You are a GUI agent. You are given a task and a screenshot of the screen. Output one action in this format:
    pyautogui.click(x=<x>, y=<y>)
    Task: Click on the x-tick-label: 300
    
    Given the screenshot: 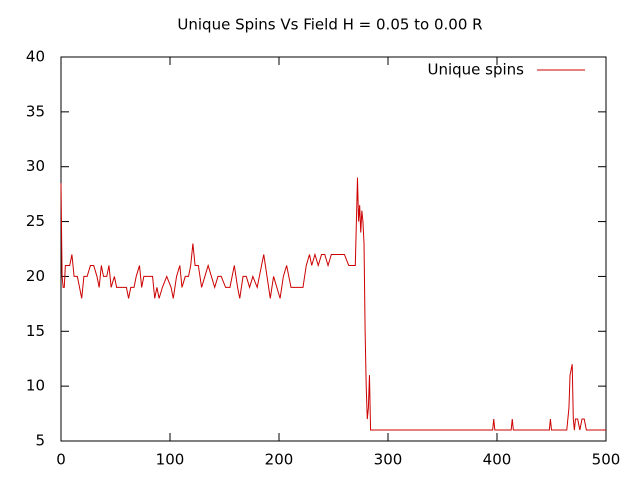 What is the action you would take?
    pyautogui.click(x=388, y=460)
    